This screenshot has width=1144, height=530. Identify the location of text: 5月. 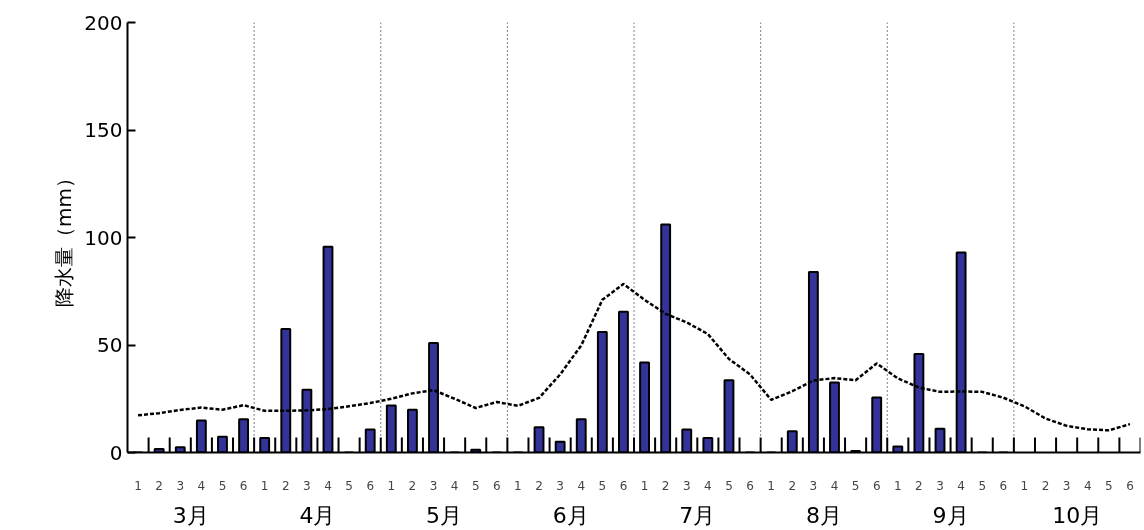
(444, 515).